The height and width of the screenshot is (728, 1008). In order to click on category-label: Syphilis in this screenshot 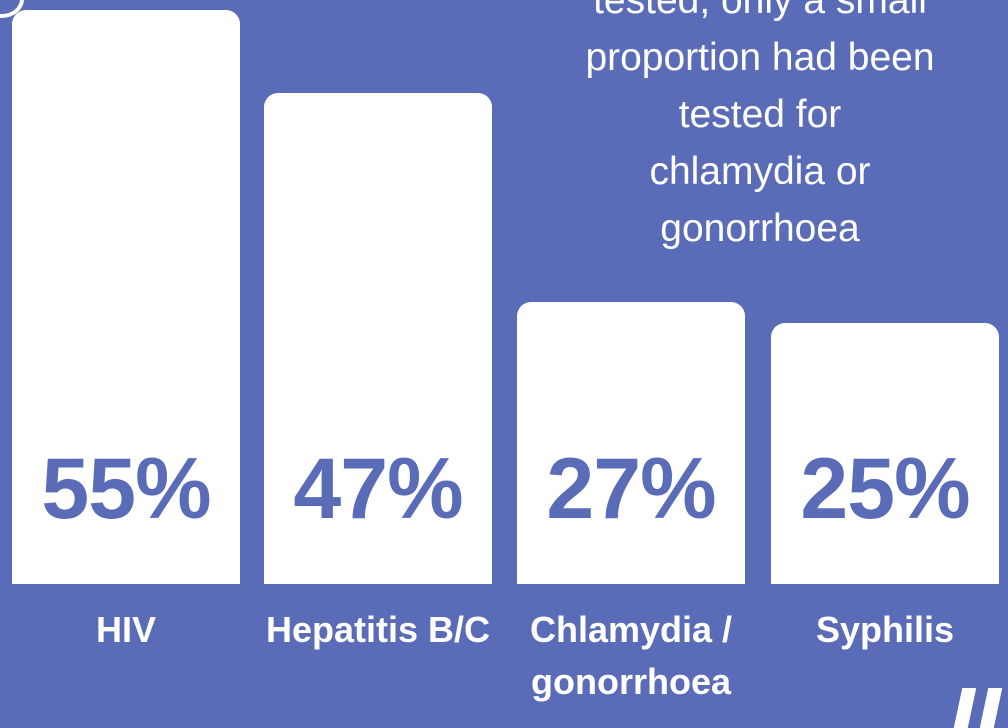, I will do `click(885, 629)`.